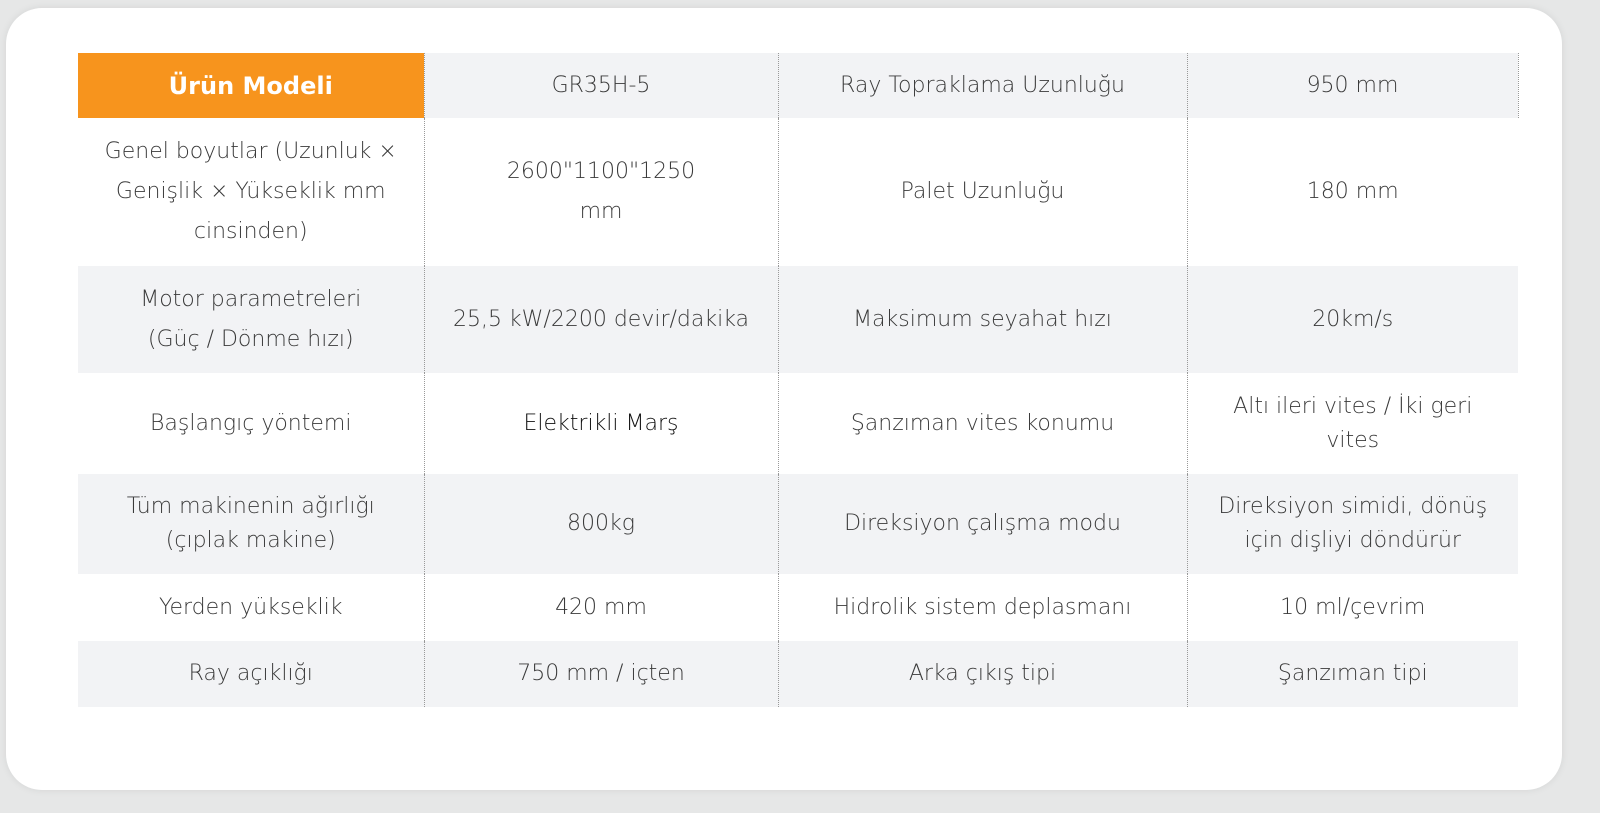  I want to click on cell-value: 180 mm, so click(1352, 192).